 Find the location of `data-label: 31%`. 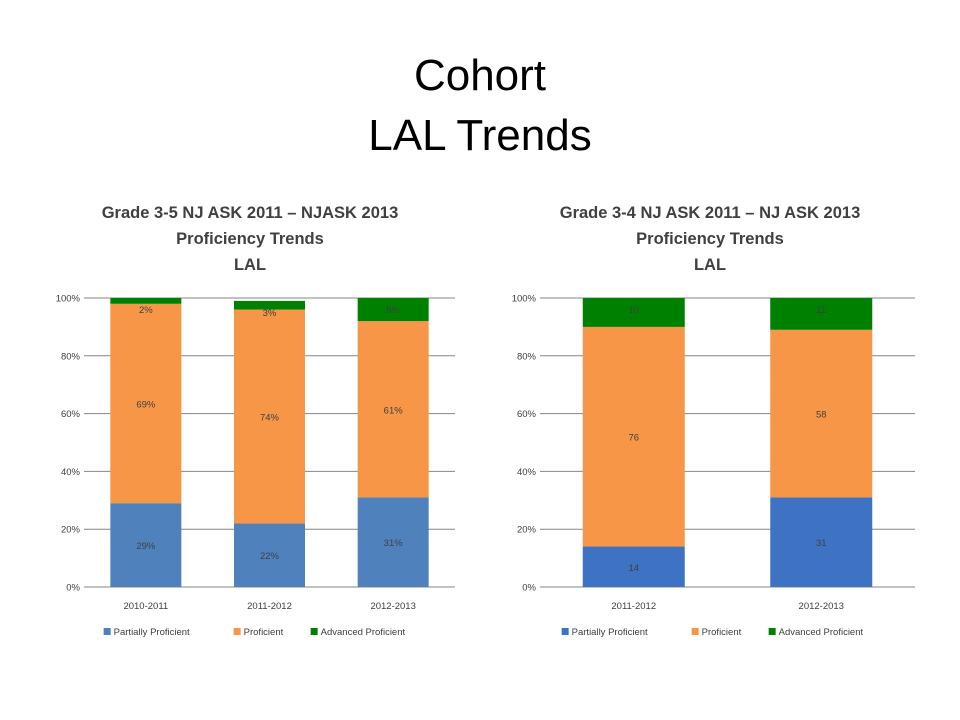

data-label: 31% is located at coordinates (394, 543).